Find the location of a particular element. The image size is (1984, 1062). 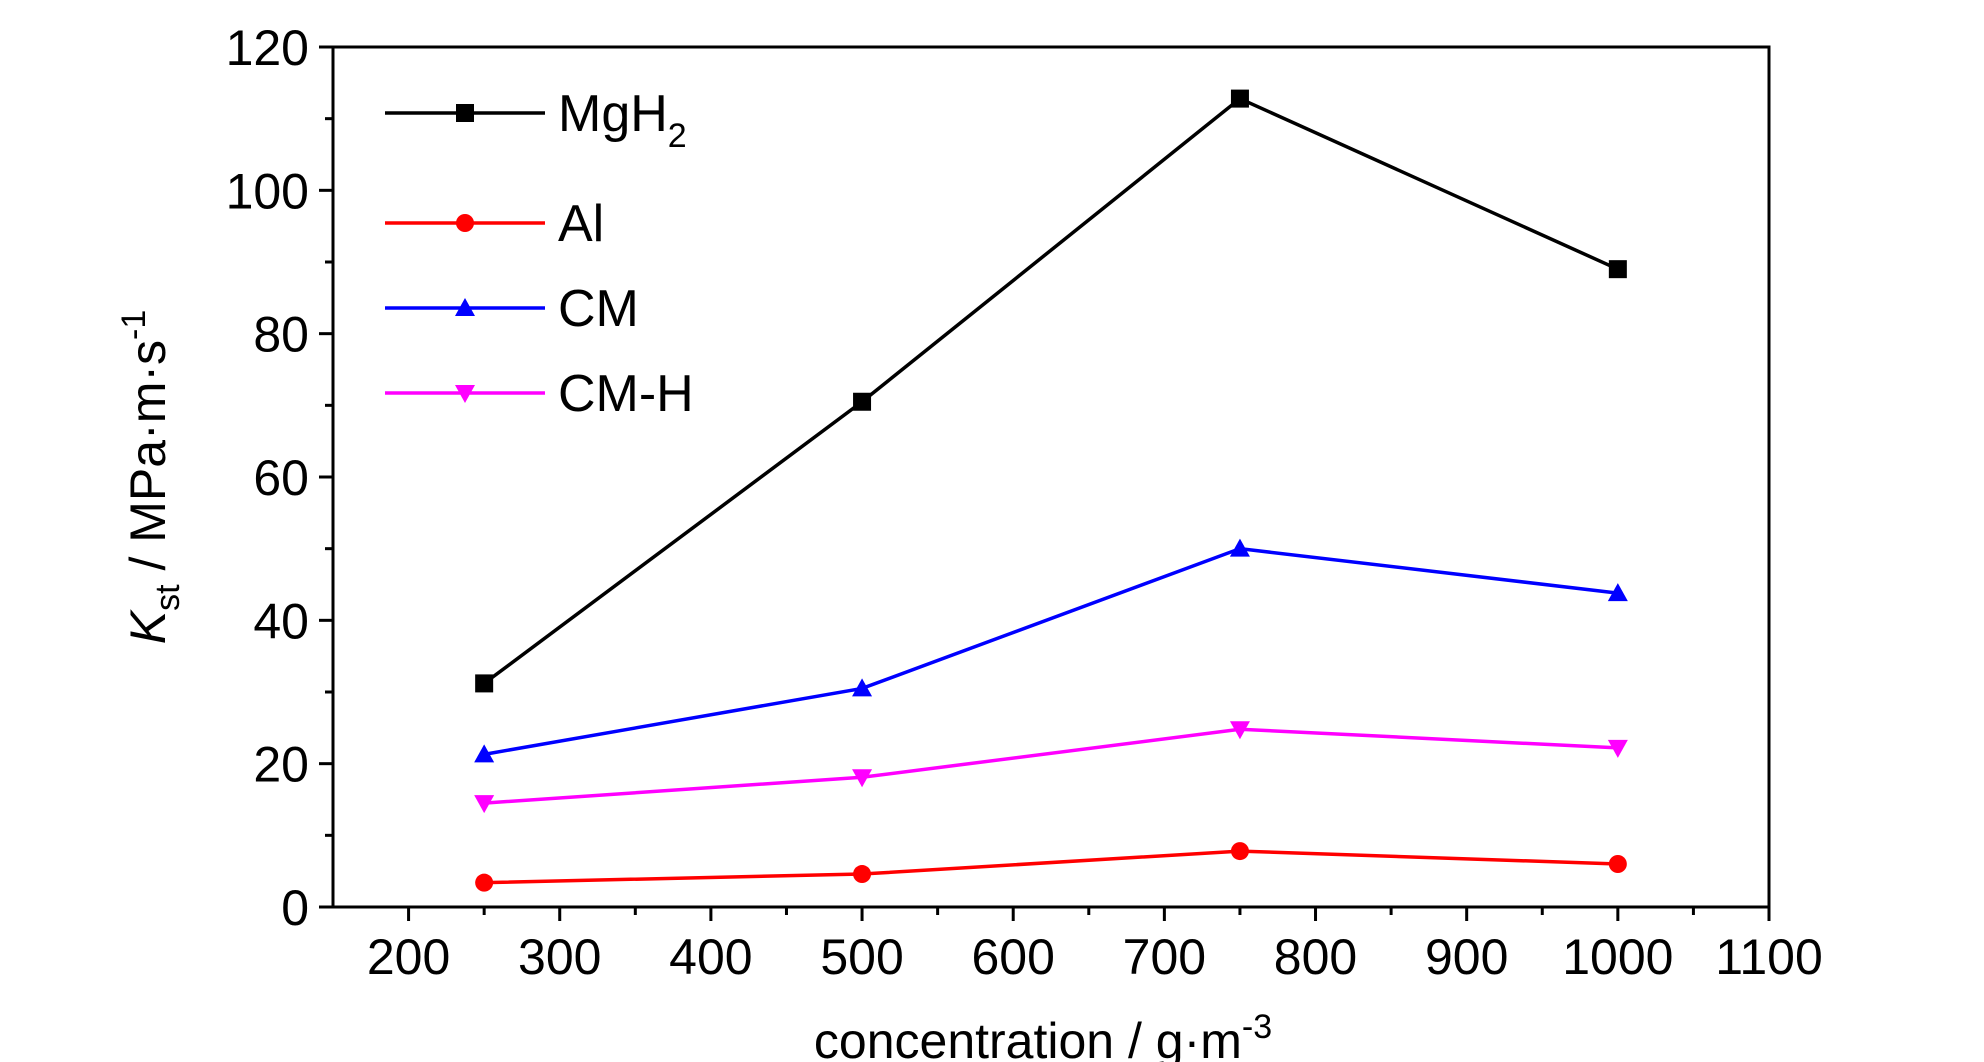

series-al is located at coordinates (1051, 867).